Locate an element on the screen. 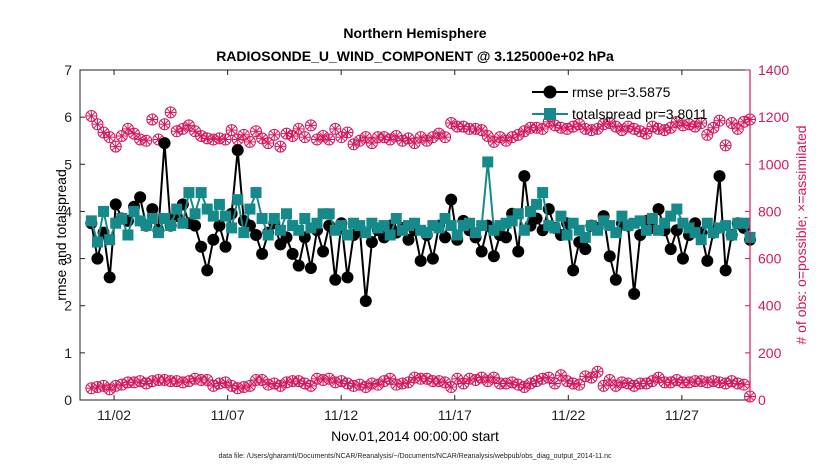  left-tick-label: 7 is located at coordinates (68, 70).